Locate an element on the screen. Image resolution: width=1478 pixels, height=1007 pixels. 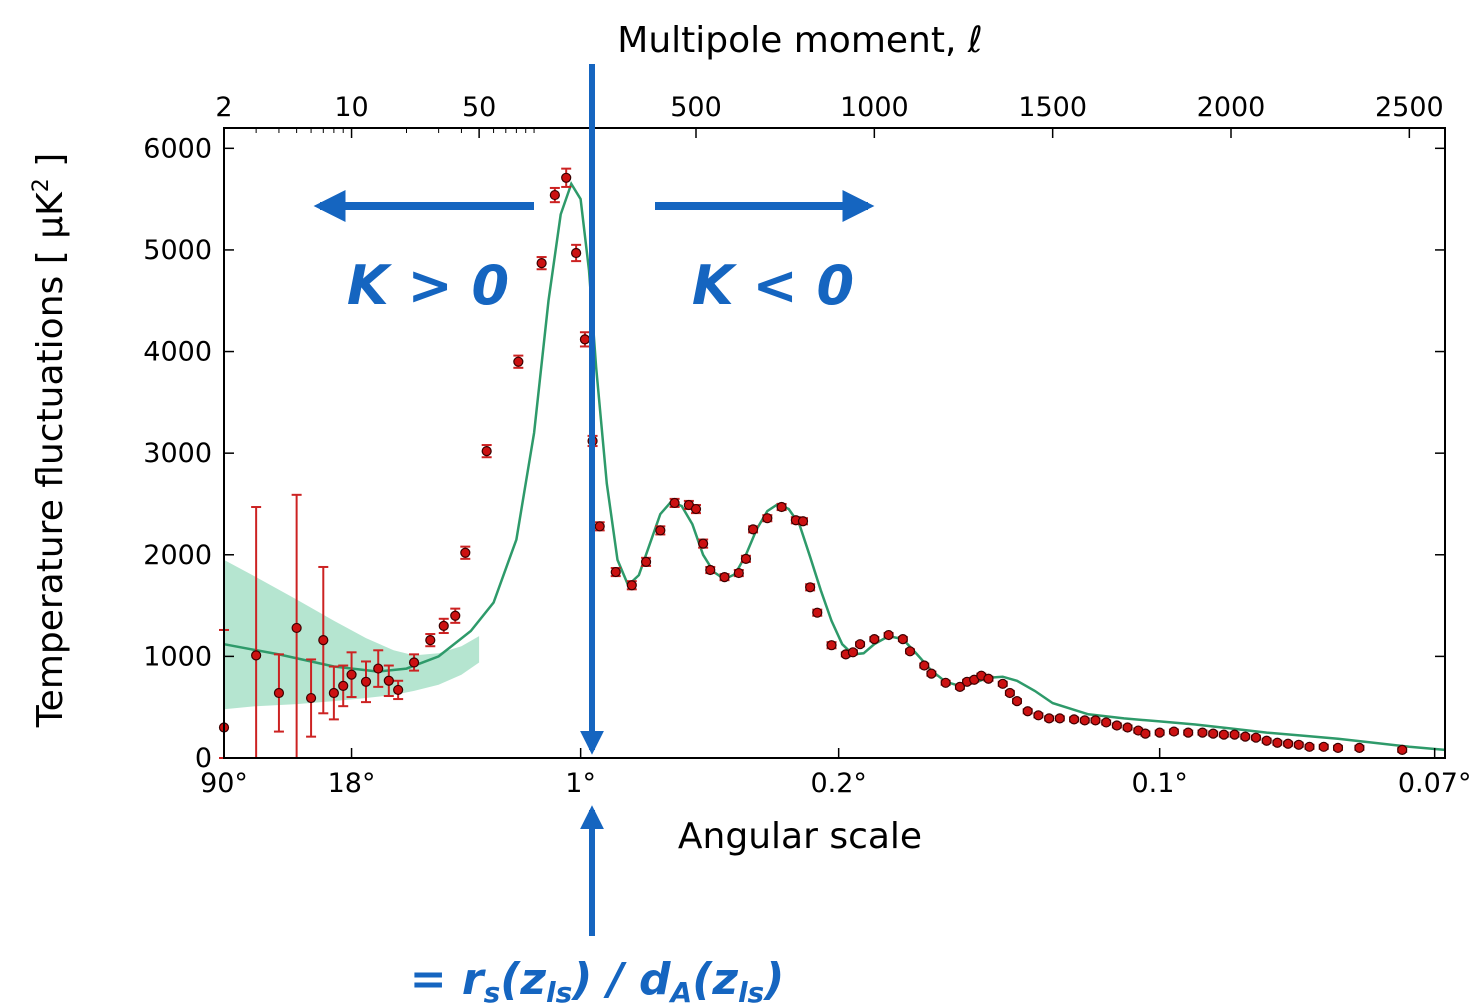
top-axis-ticks: 2 10 50 500 1000 1500 2000 2500 is located at coordinates (829, 115).